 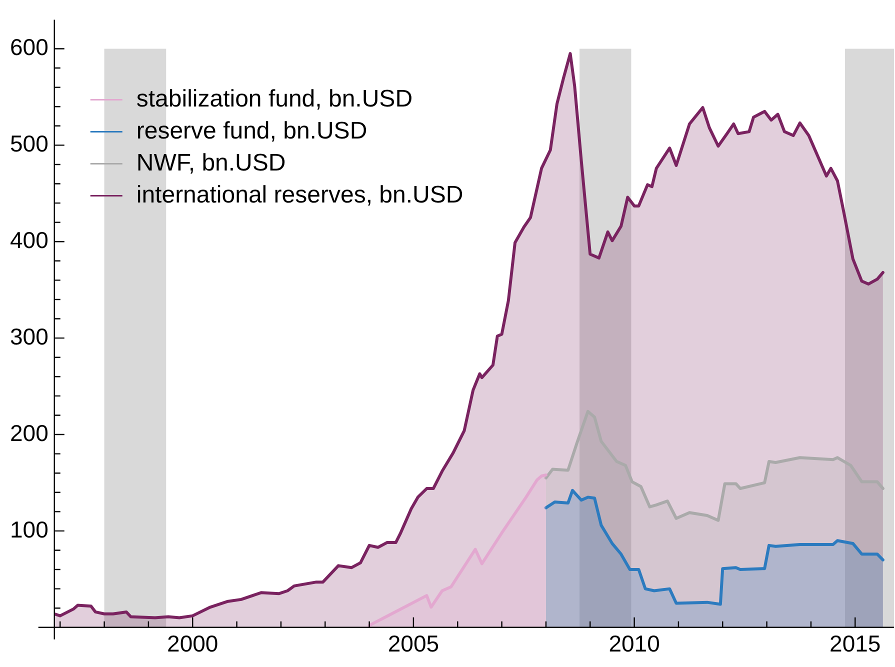 What do you see at coordinates (29, 336) in the screenshot?
I see `y-tick-label: 300` at bounding box center [29, 336].